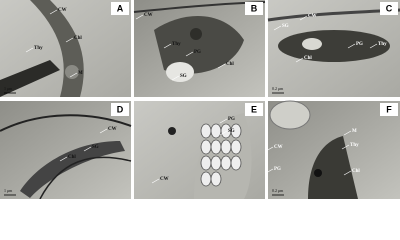 The width and height of the screenshot is (400, 240). I want to click on panel: F M CW Thy PG Chl 0.2 μm, so click(332, 149).